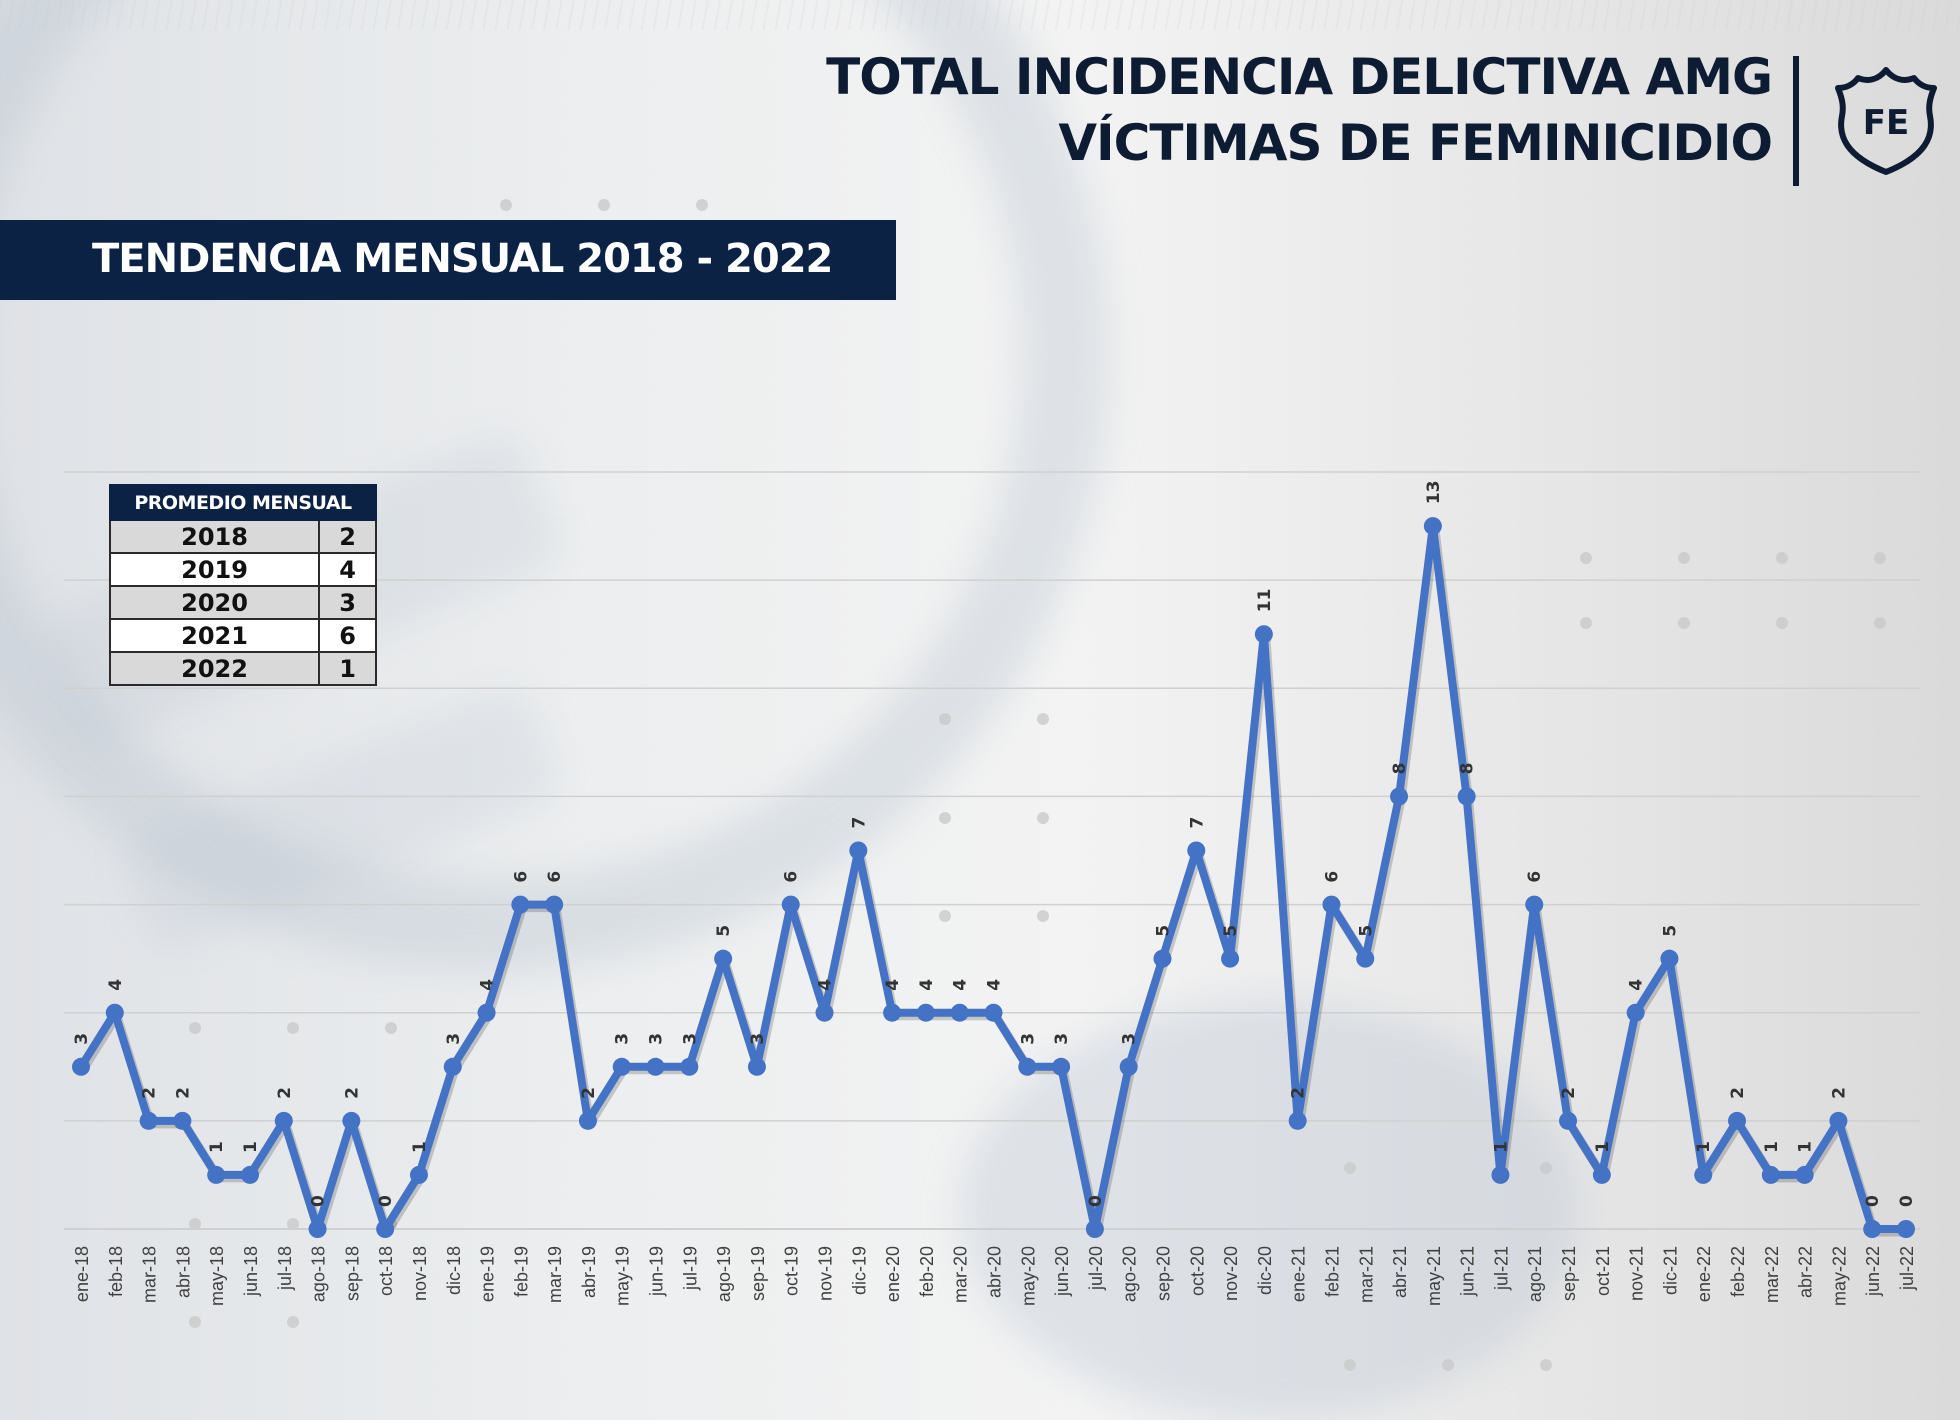  Describe the element at coordinates (1332, 1271) in the screenshot. I see `x-axis-label: feb-21` at that location.